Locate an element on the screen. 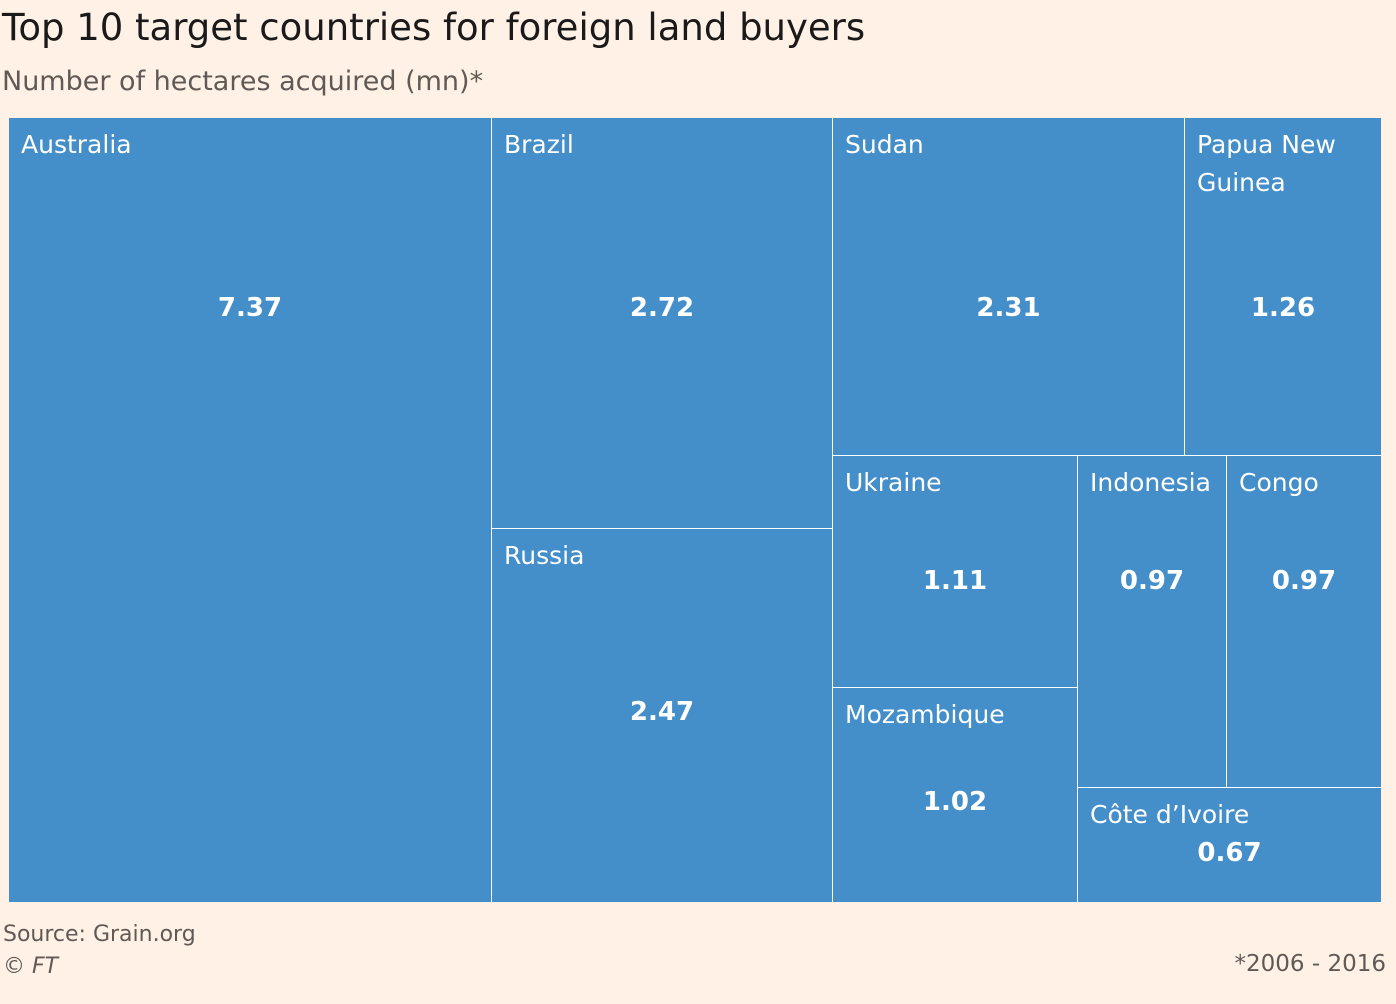 Image resolution: width=1396 pixels, height=1004 pixels. date-footnote: *2006 - 2016 is located at coordinates (1310, 964).